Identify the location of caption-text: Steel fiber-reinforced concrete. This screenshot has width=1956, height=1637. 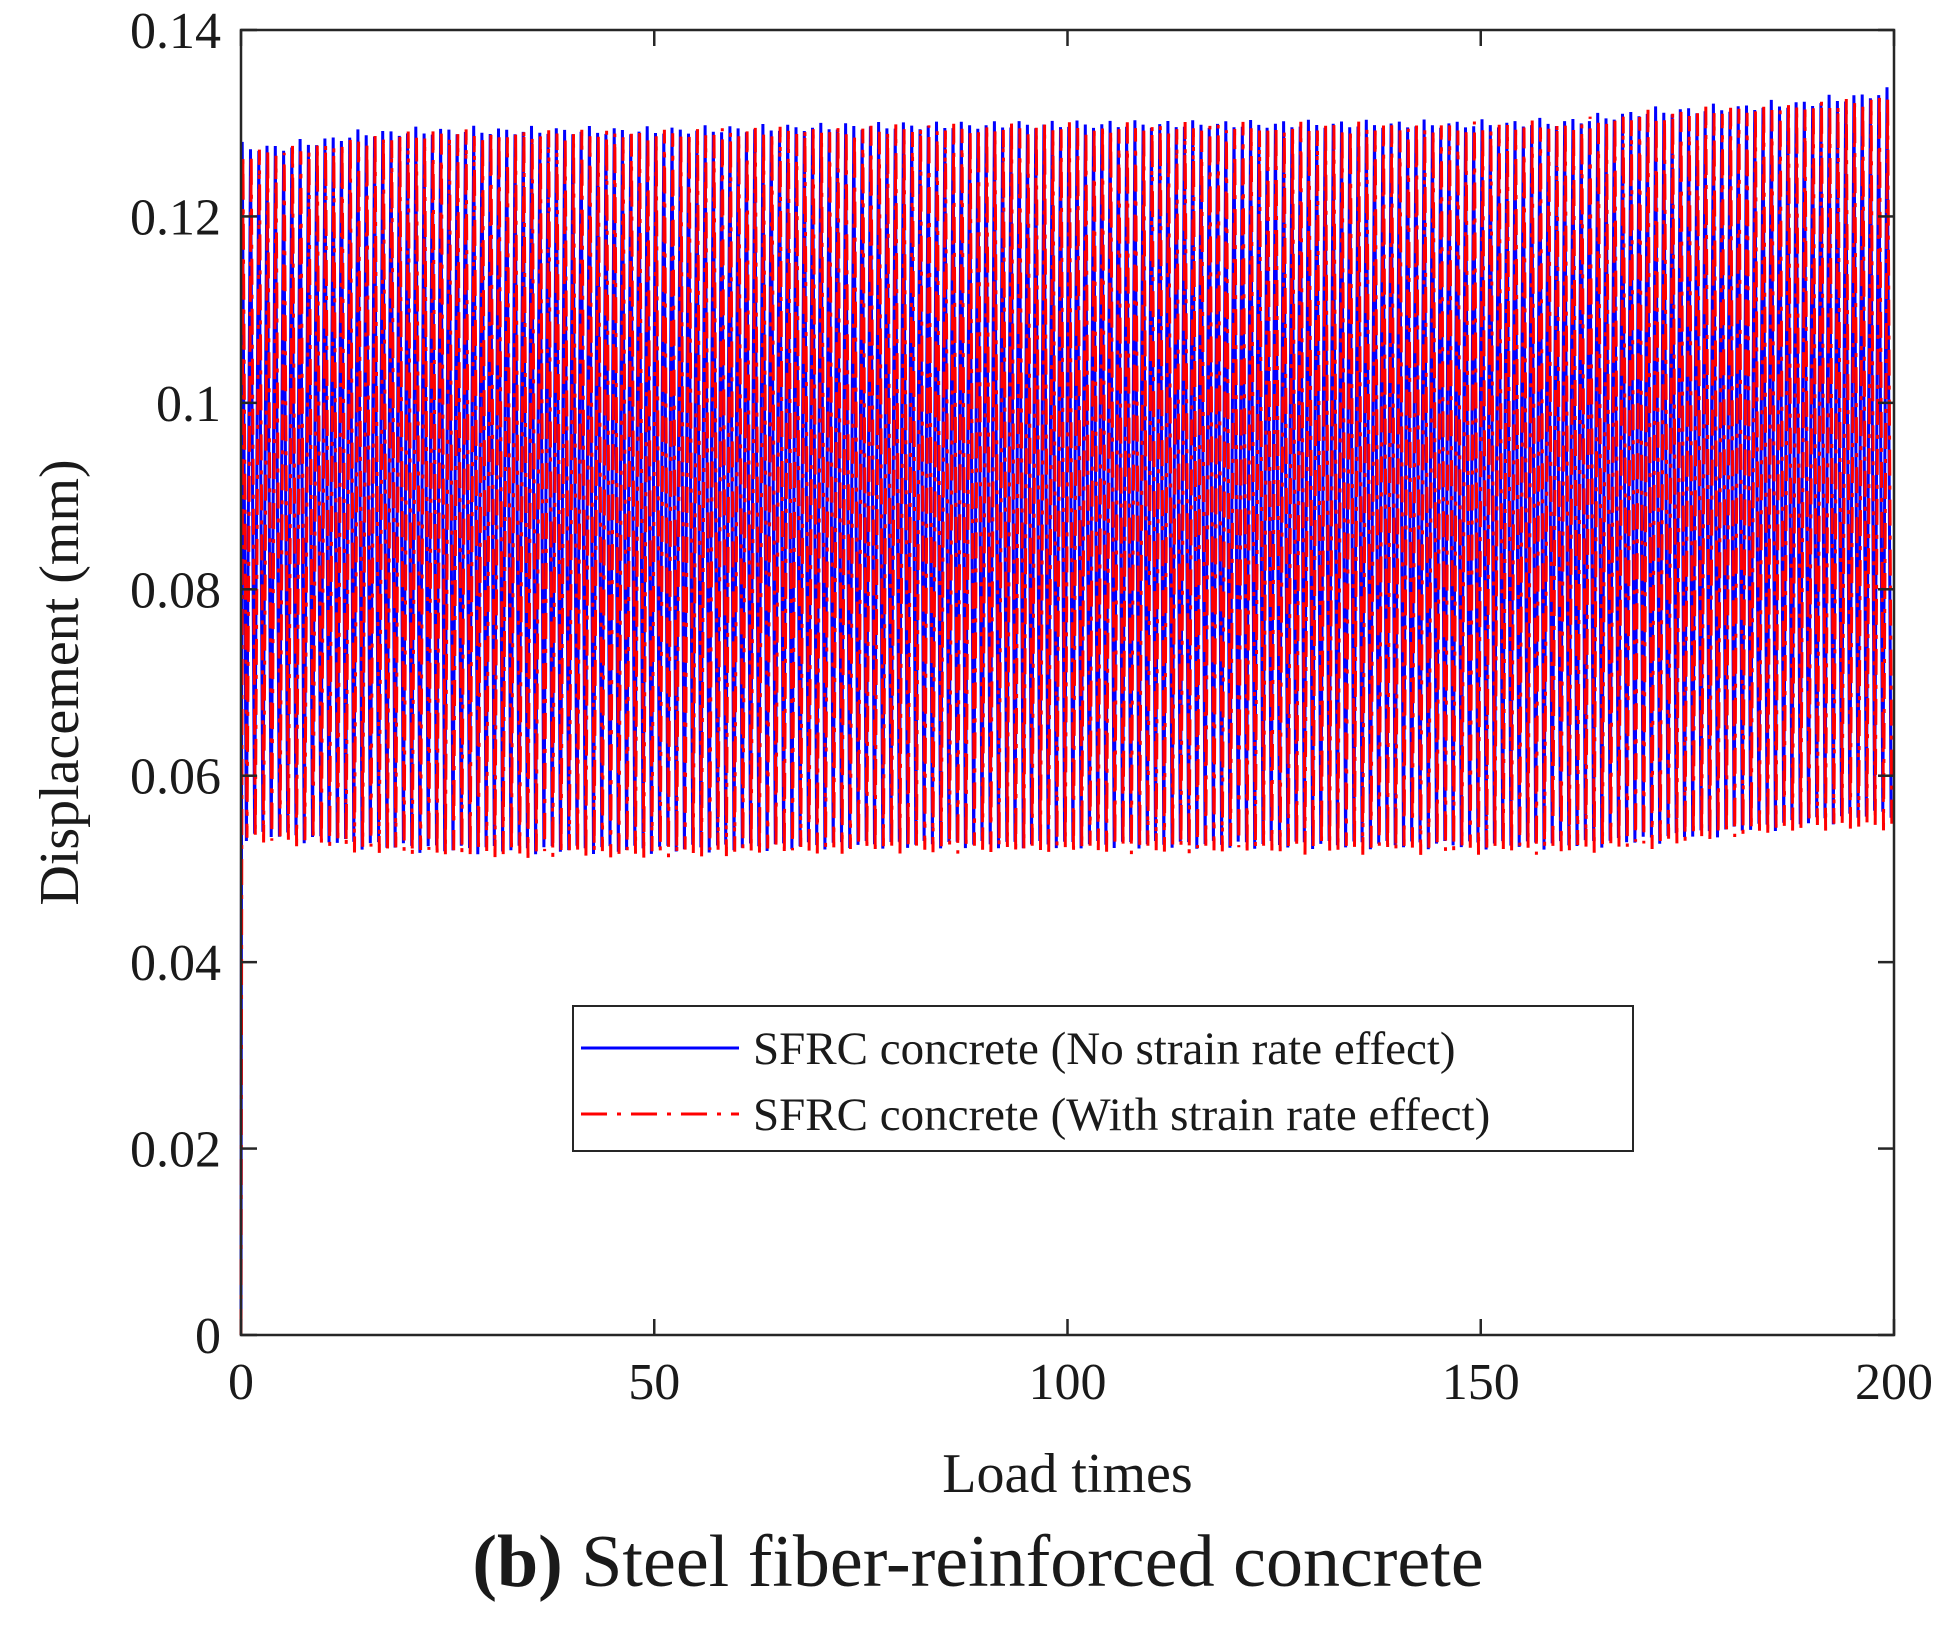
(1032, 1562).